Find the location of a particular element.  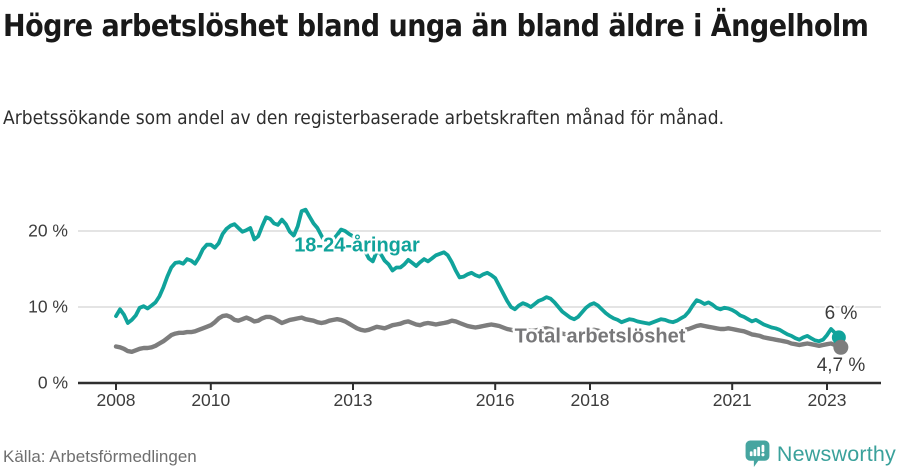

newsworthy-wordmark: Newsworthy is located at coordinates (836, 453).